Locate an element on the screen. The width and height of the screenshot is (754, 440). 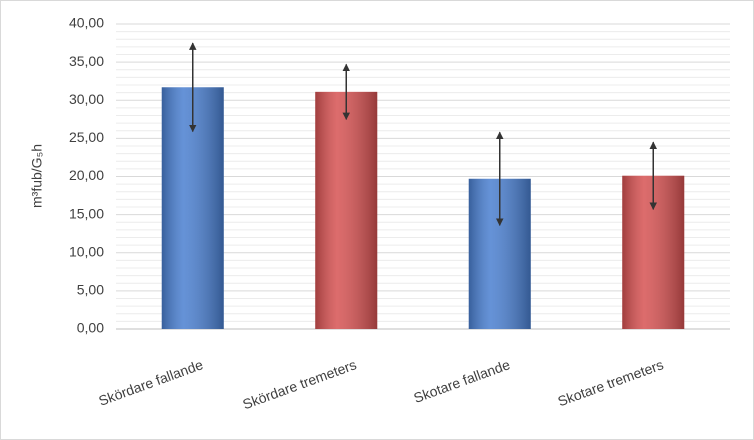
y-tick-label: 40,00 is located at coordinates (86, 23).